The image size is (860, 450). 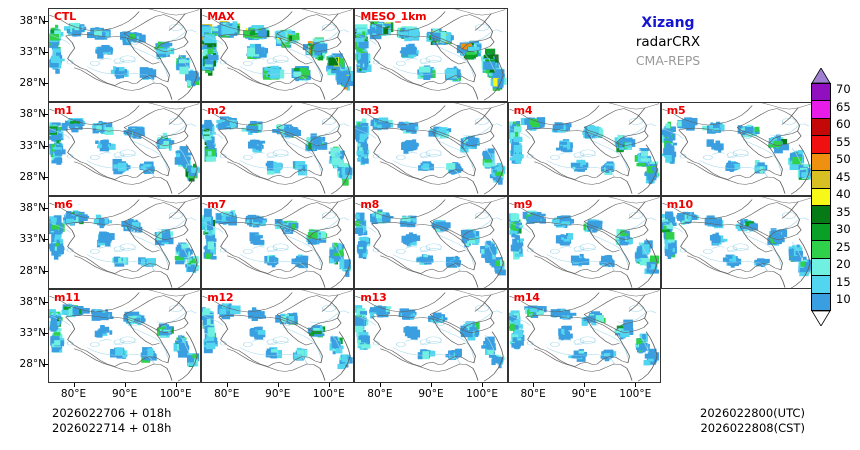 I want to click on map-panel-m10: m10, so click(x=737, y=242).